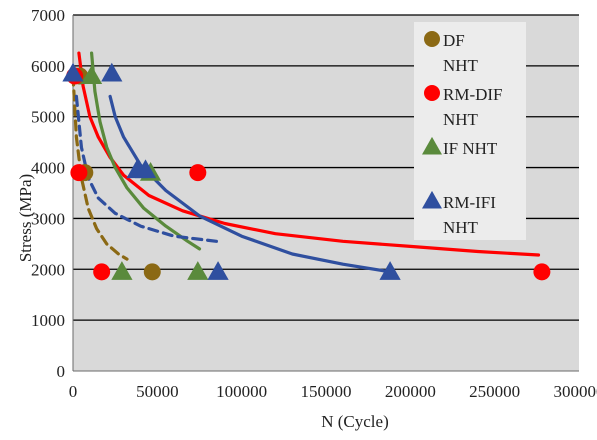 This screenshot has height=440, width=597. Describe the element at coordinates (241, 391) in the screenshot. I see `x-tick-label: 100000` at that location.